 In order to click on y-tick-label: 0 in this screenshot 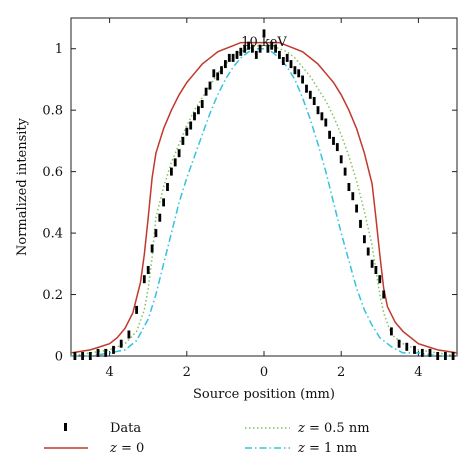, I will do `click(59, 357)`.